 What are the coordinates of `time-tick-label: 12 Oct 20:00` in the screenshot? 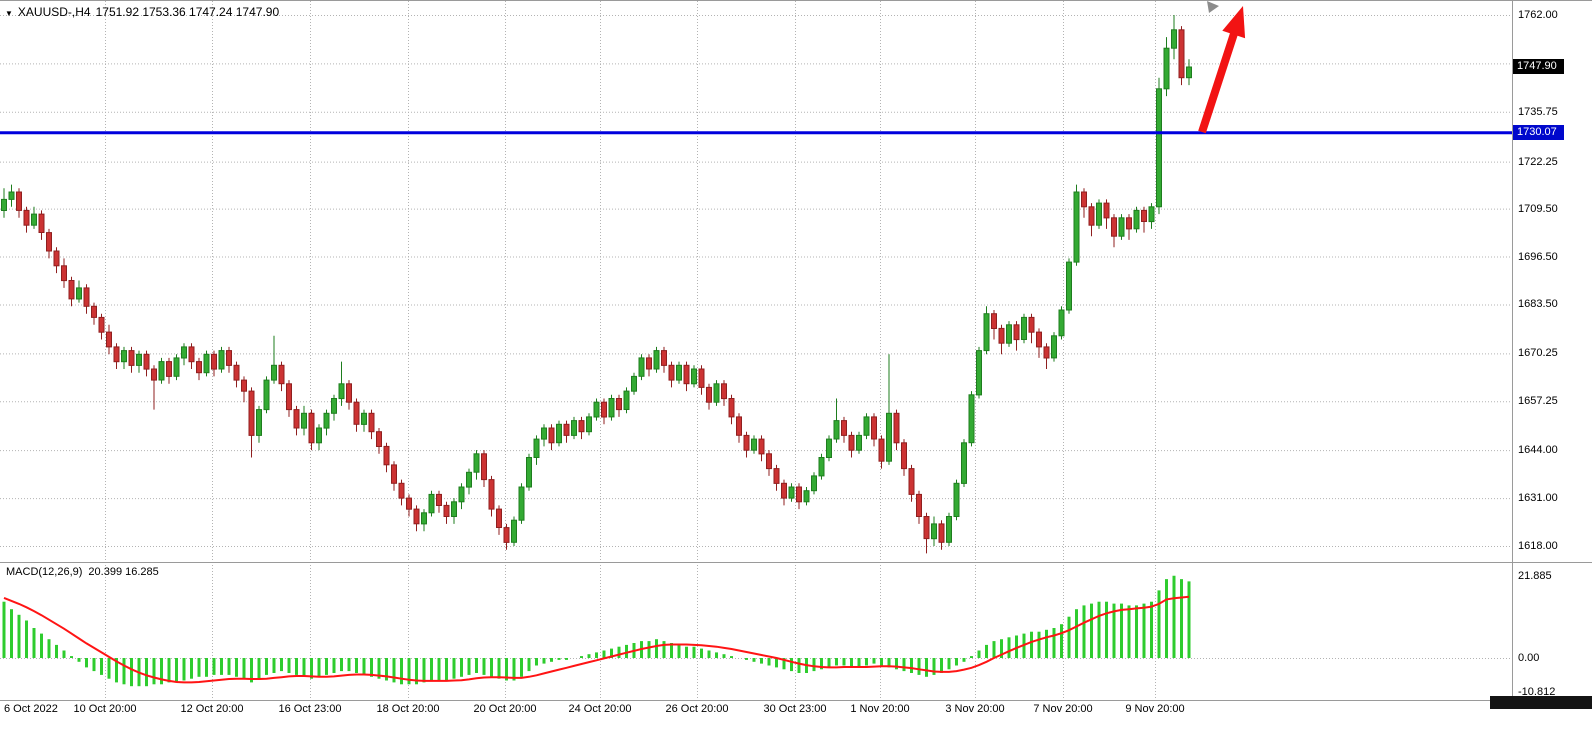 It's located at (212, 709).